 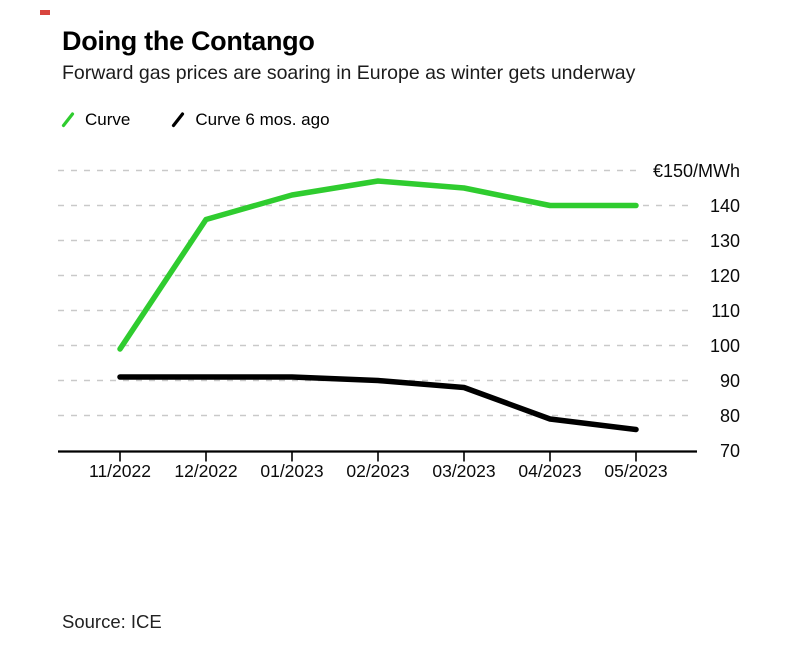 I want to click on red-corner-mark-shape, so click(x=45, y=12).